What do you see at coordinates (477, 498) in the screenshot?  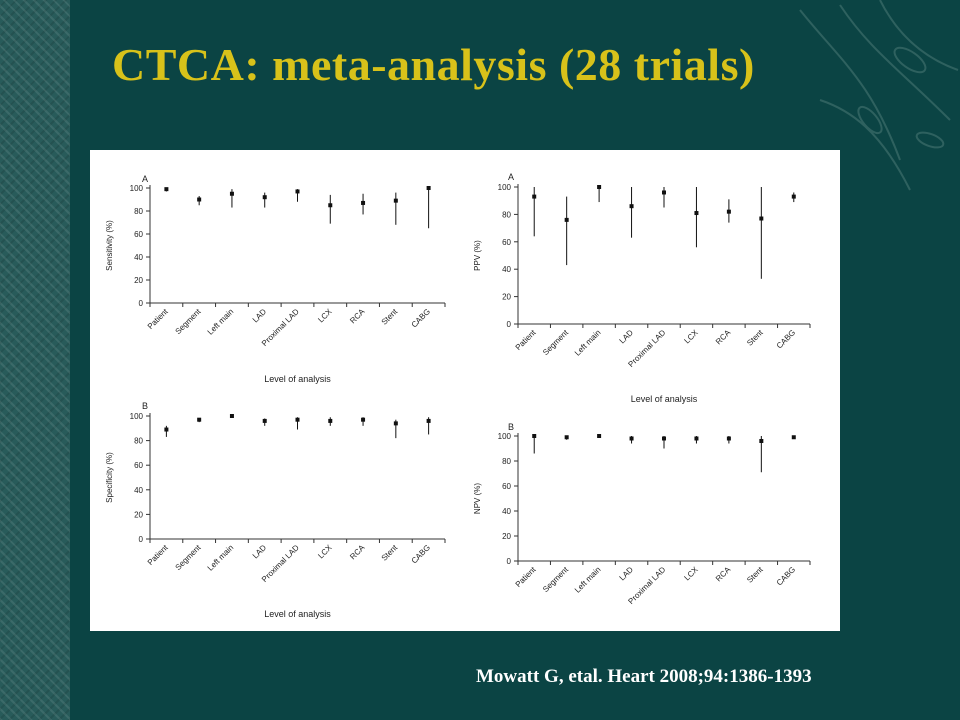 I see `y-axis-title: NPV (%)` at bounding box center [477, 498].